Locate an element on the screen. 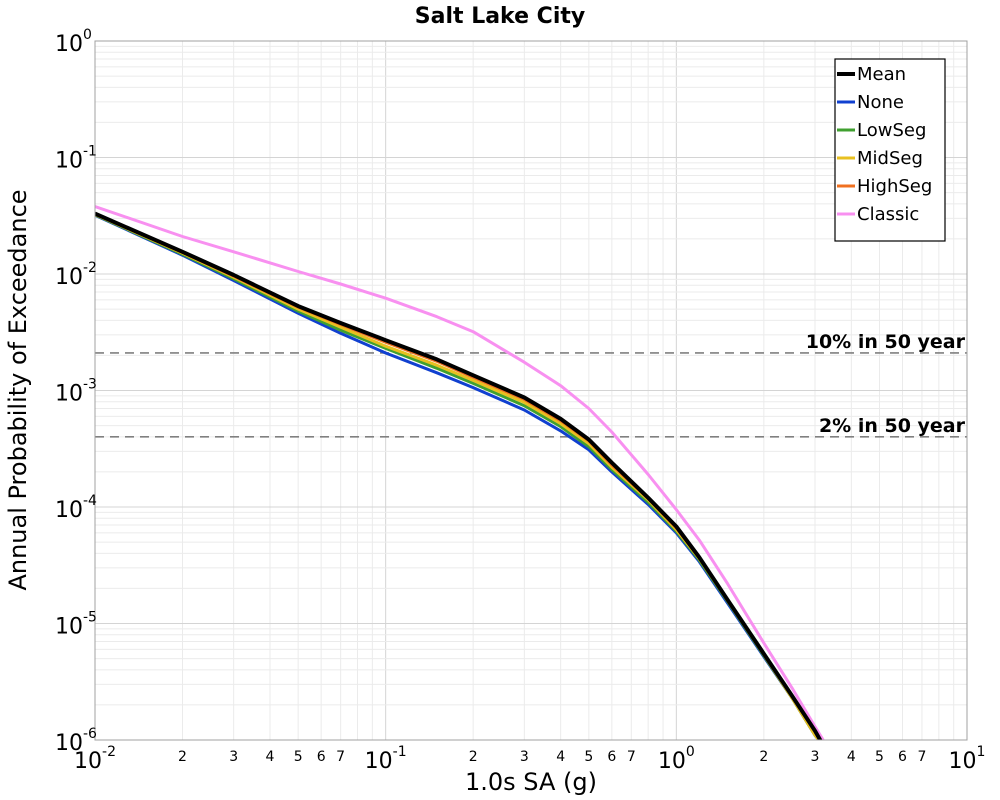 The width and height of the screenshot is (1000, 800). y-major-tick-label: 10⁰ is located at coordinates (73, 42).